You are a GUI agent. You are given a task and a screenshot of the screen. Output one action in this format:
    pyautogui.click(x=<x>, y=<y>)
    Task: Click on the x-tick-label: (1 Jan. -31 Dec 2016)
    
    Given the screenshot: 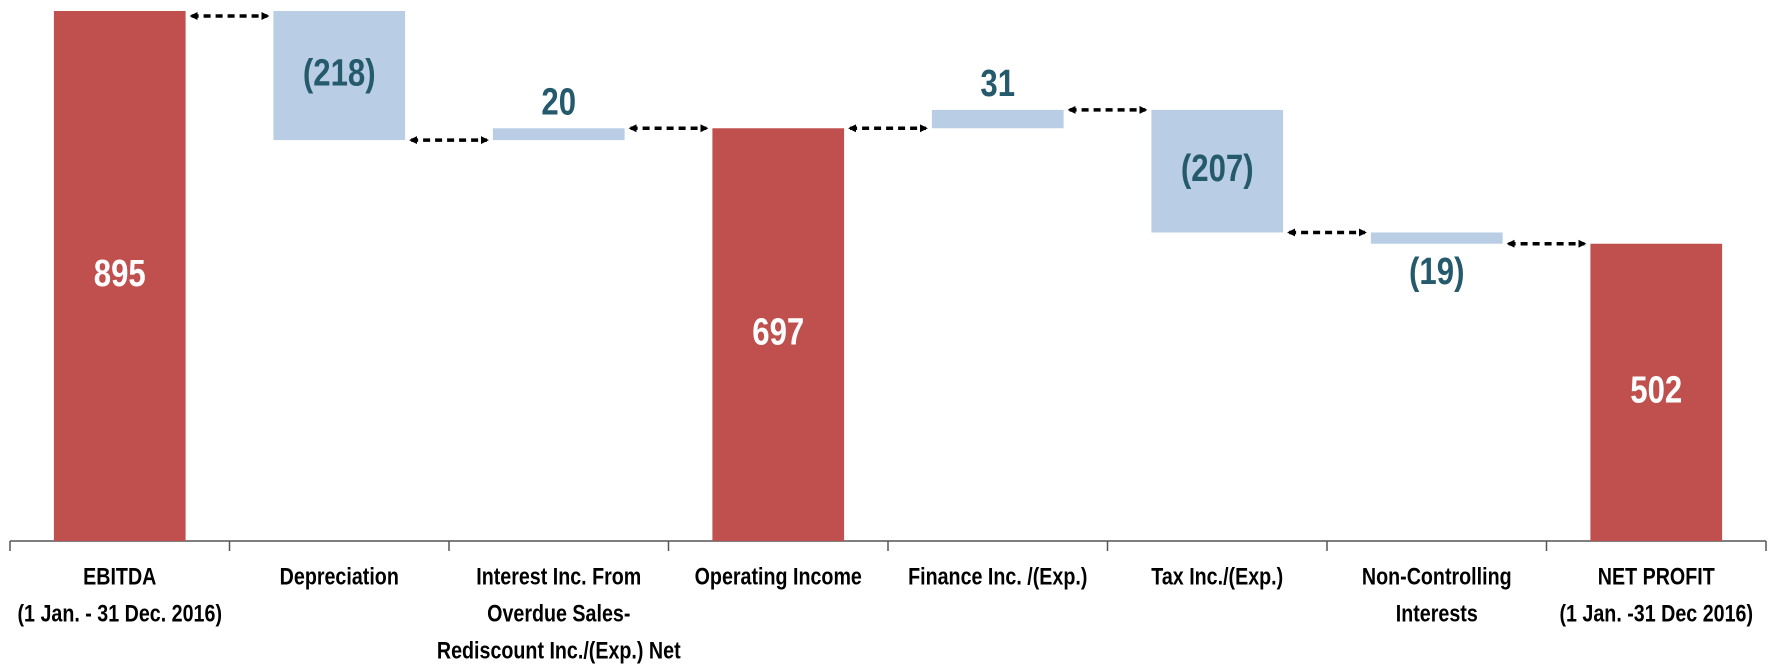 What is the action you would take?
    pyautogui.click(x=1656, y=612)
    